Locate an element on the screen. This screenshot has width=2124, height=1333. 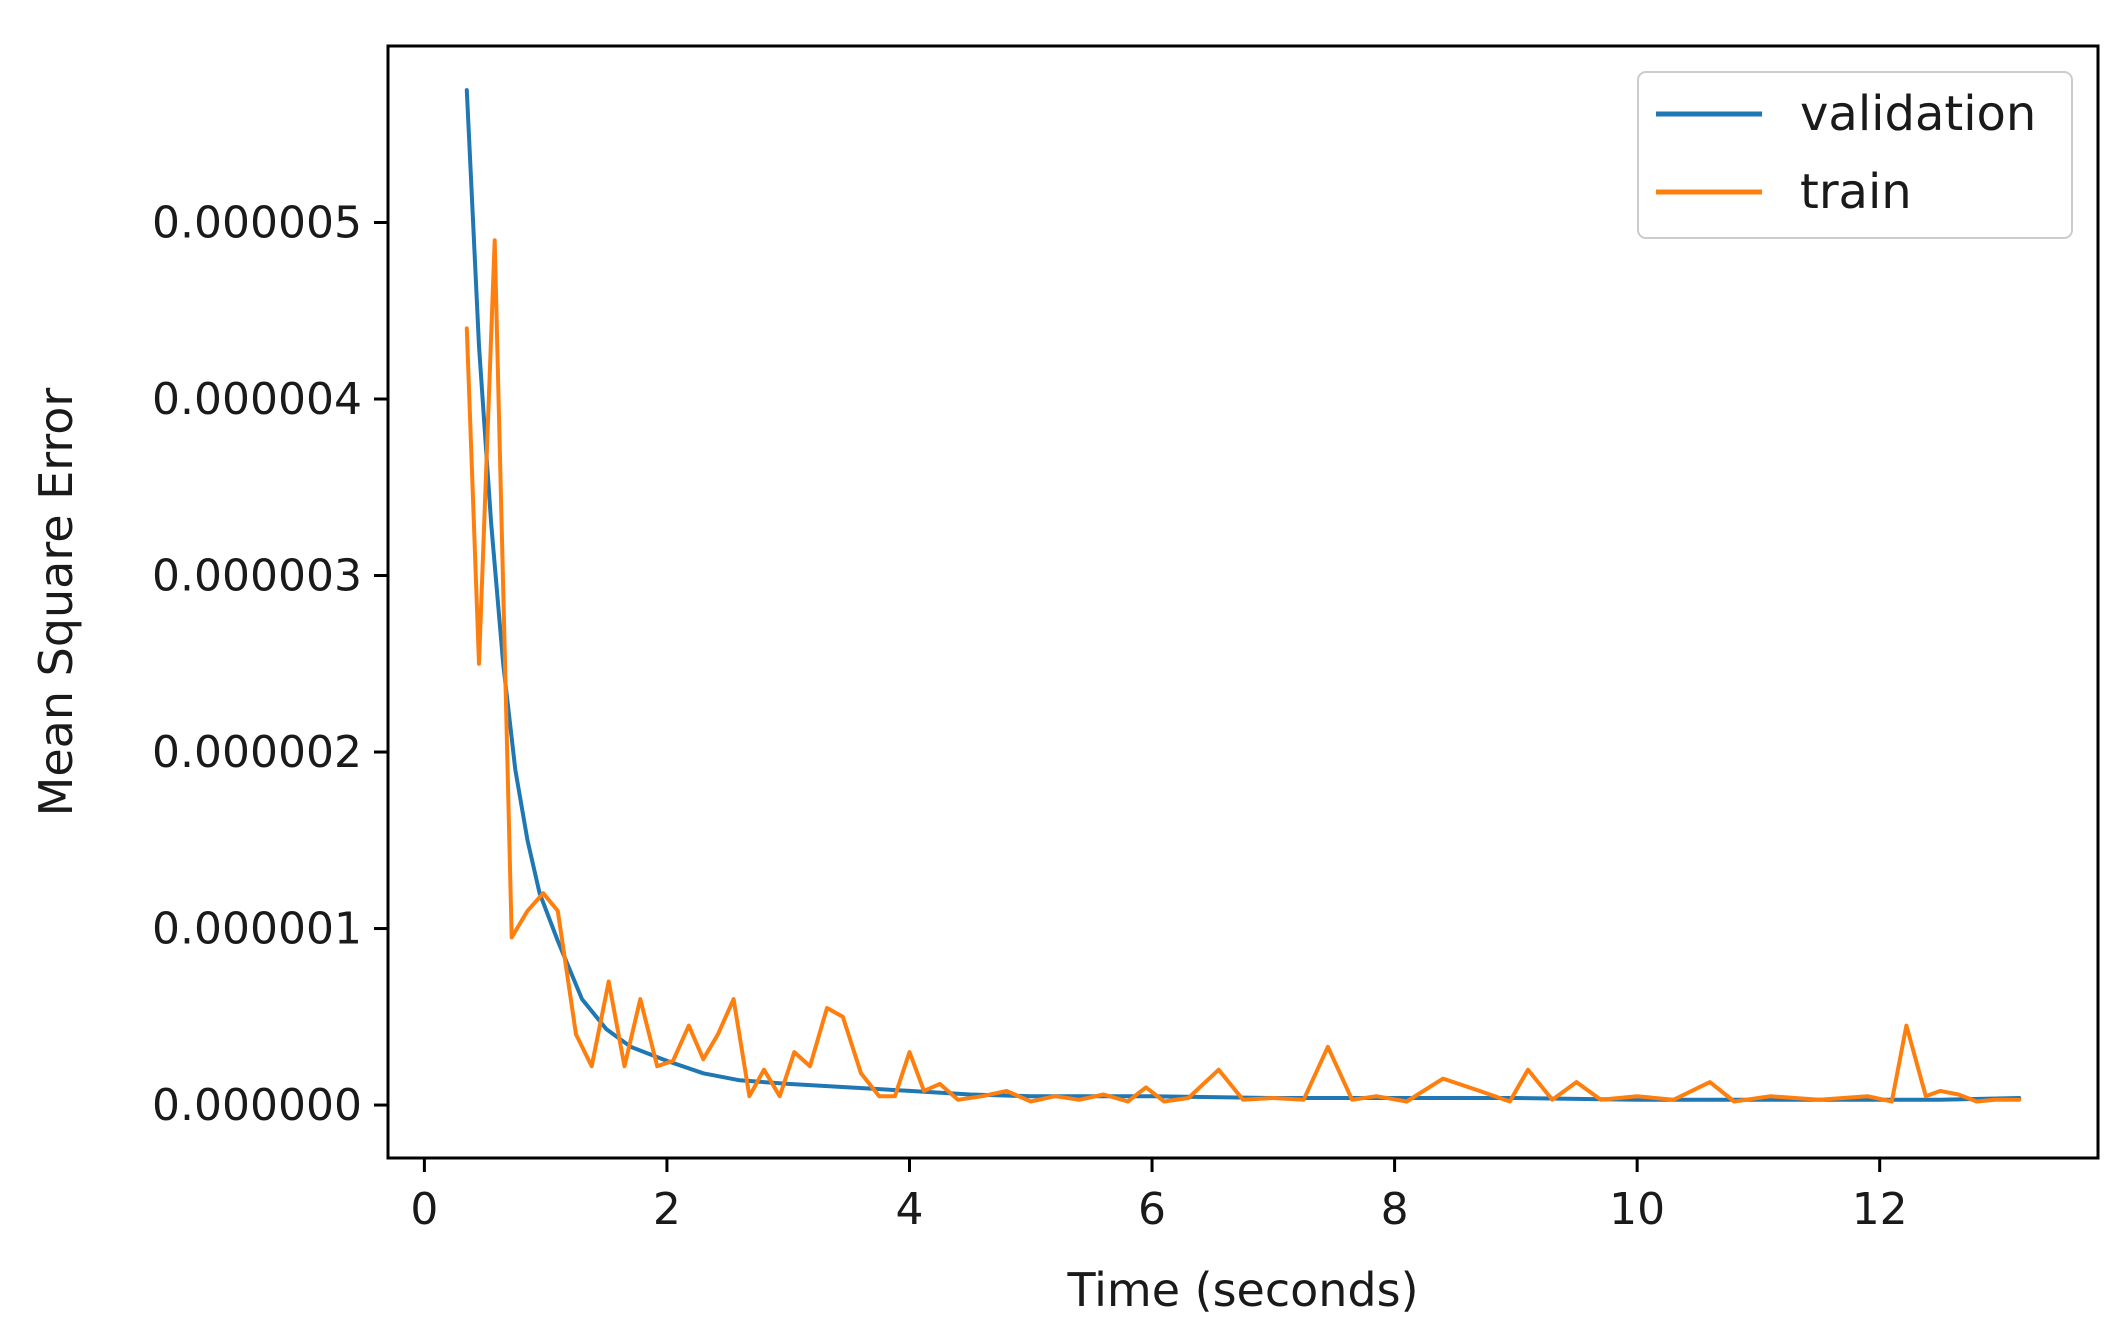
x-tick-label: 2 is located at coordinates (667, 1209).